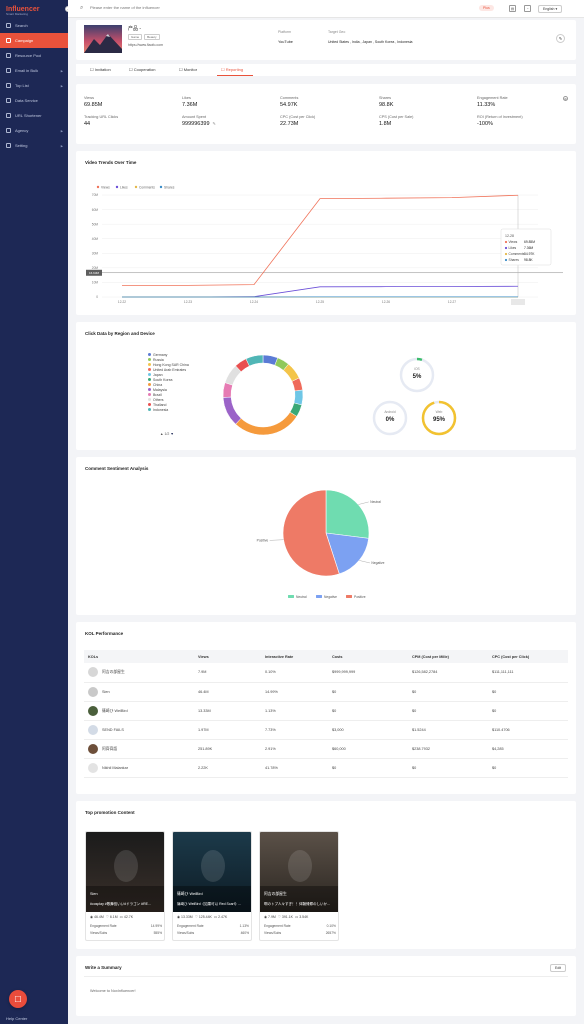  Describe the element at coordinates (34, 130) in the screenshot. I see `sidebar-item-agency: Agency ▶` at that location.